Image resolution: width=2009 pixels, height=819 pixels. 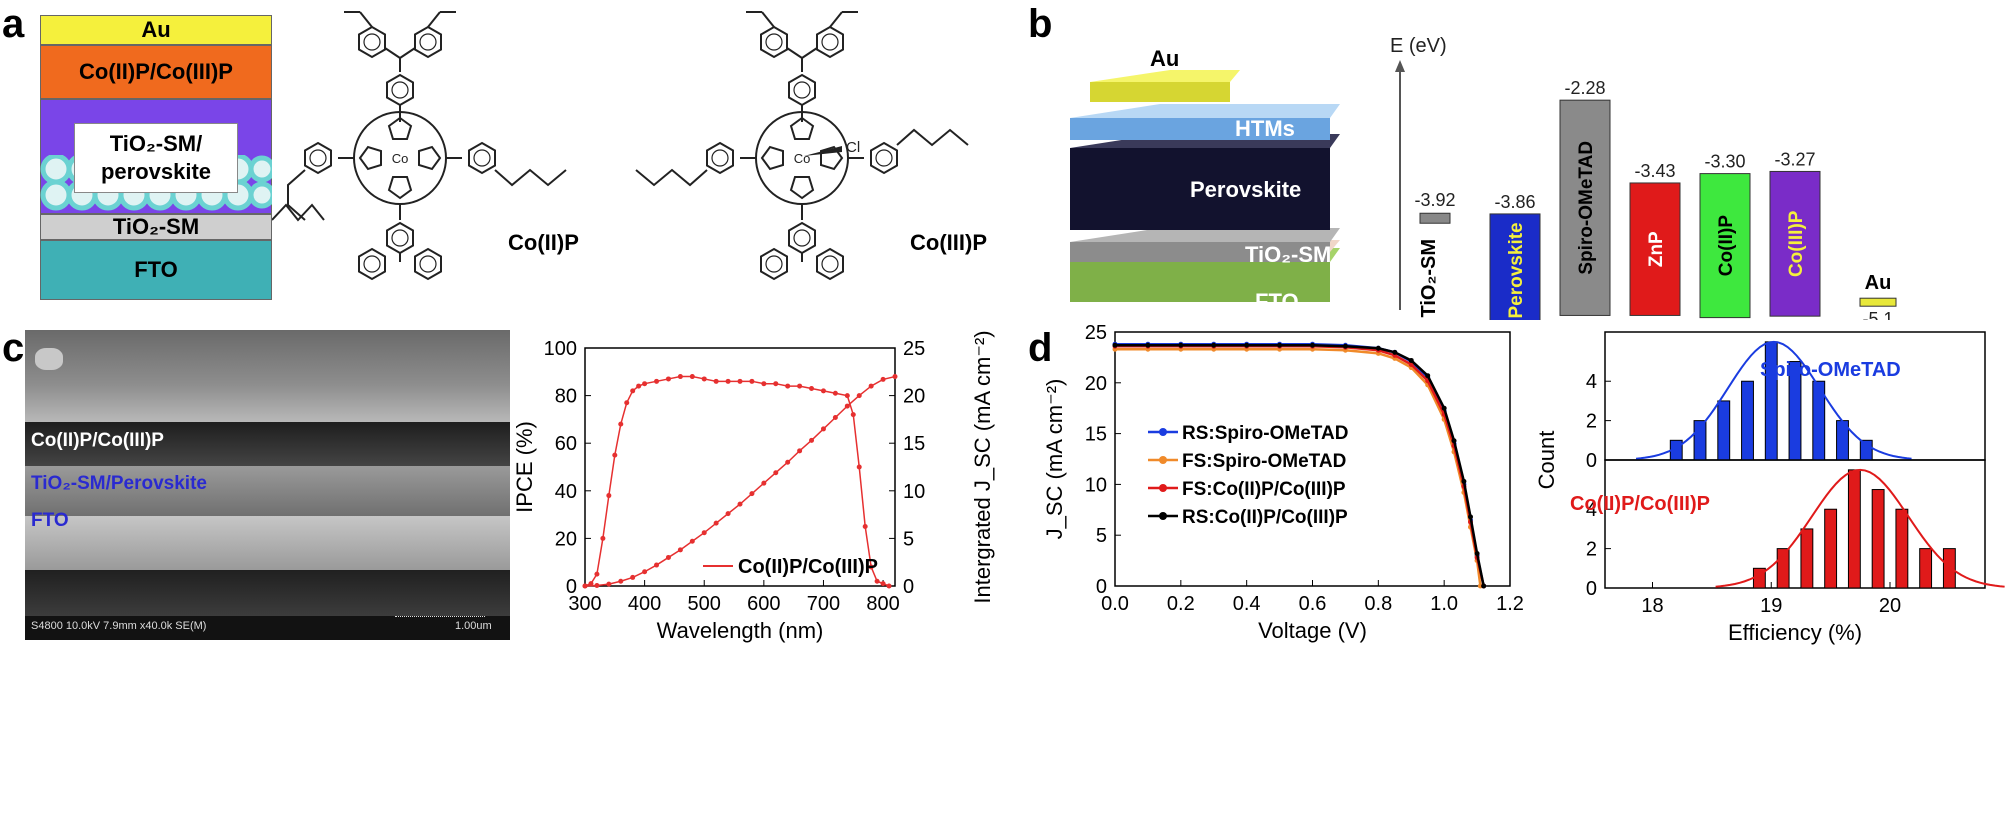 I want to click on sem-label-perovskite: TiO₂-SM/Perovskite, so click(x=119, y=483).